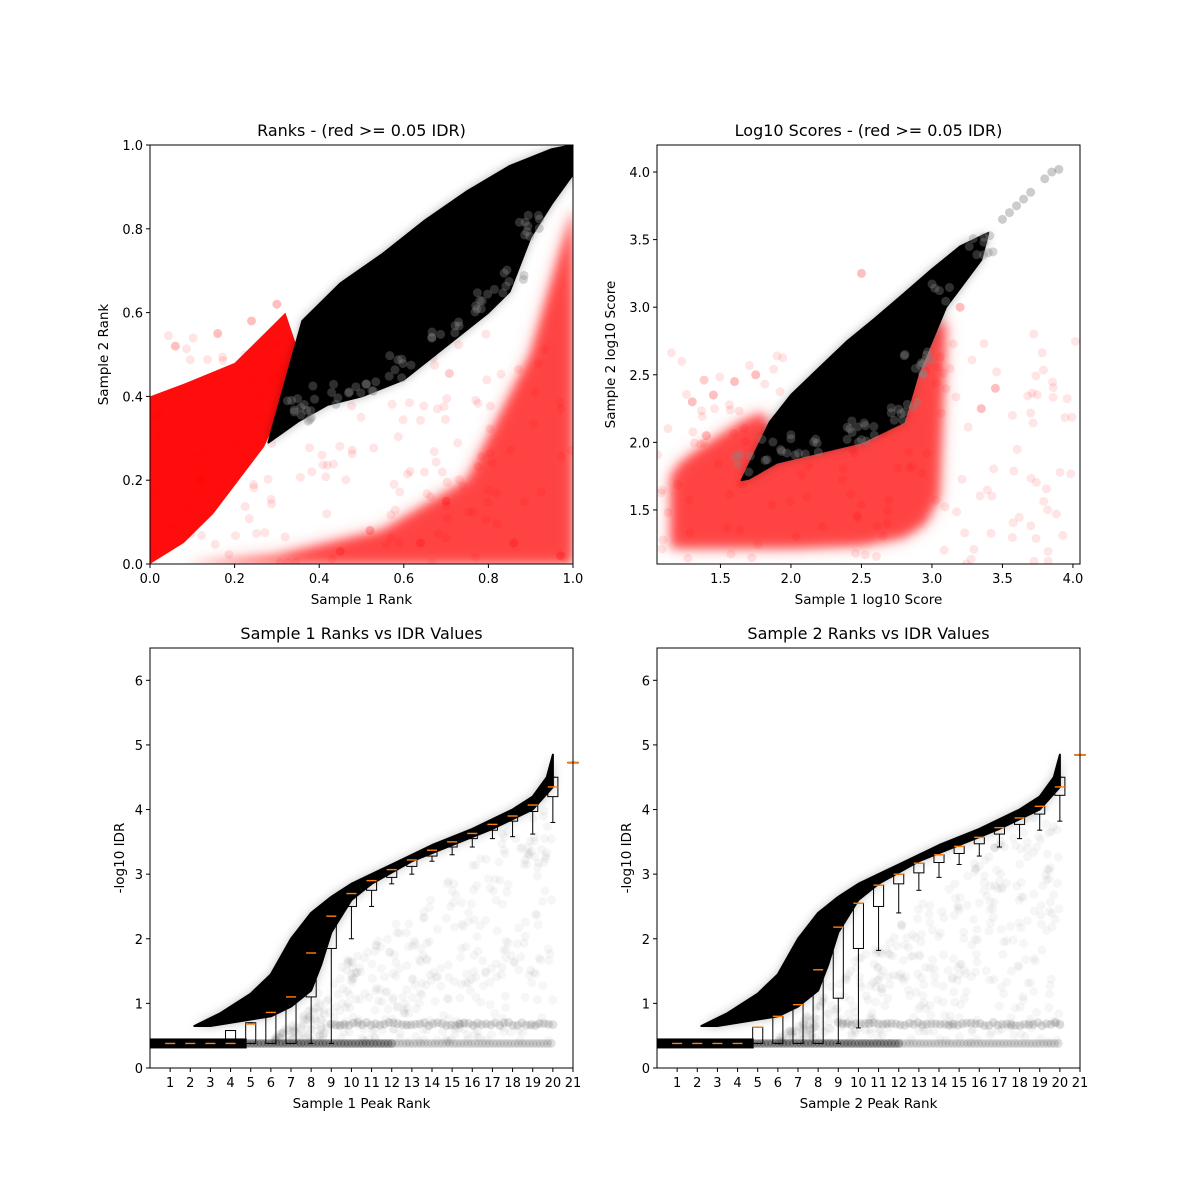 The image size is (1200, 1200). I want to click on y-tick-label: 4, so click(646, 811).